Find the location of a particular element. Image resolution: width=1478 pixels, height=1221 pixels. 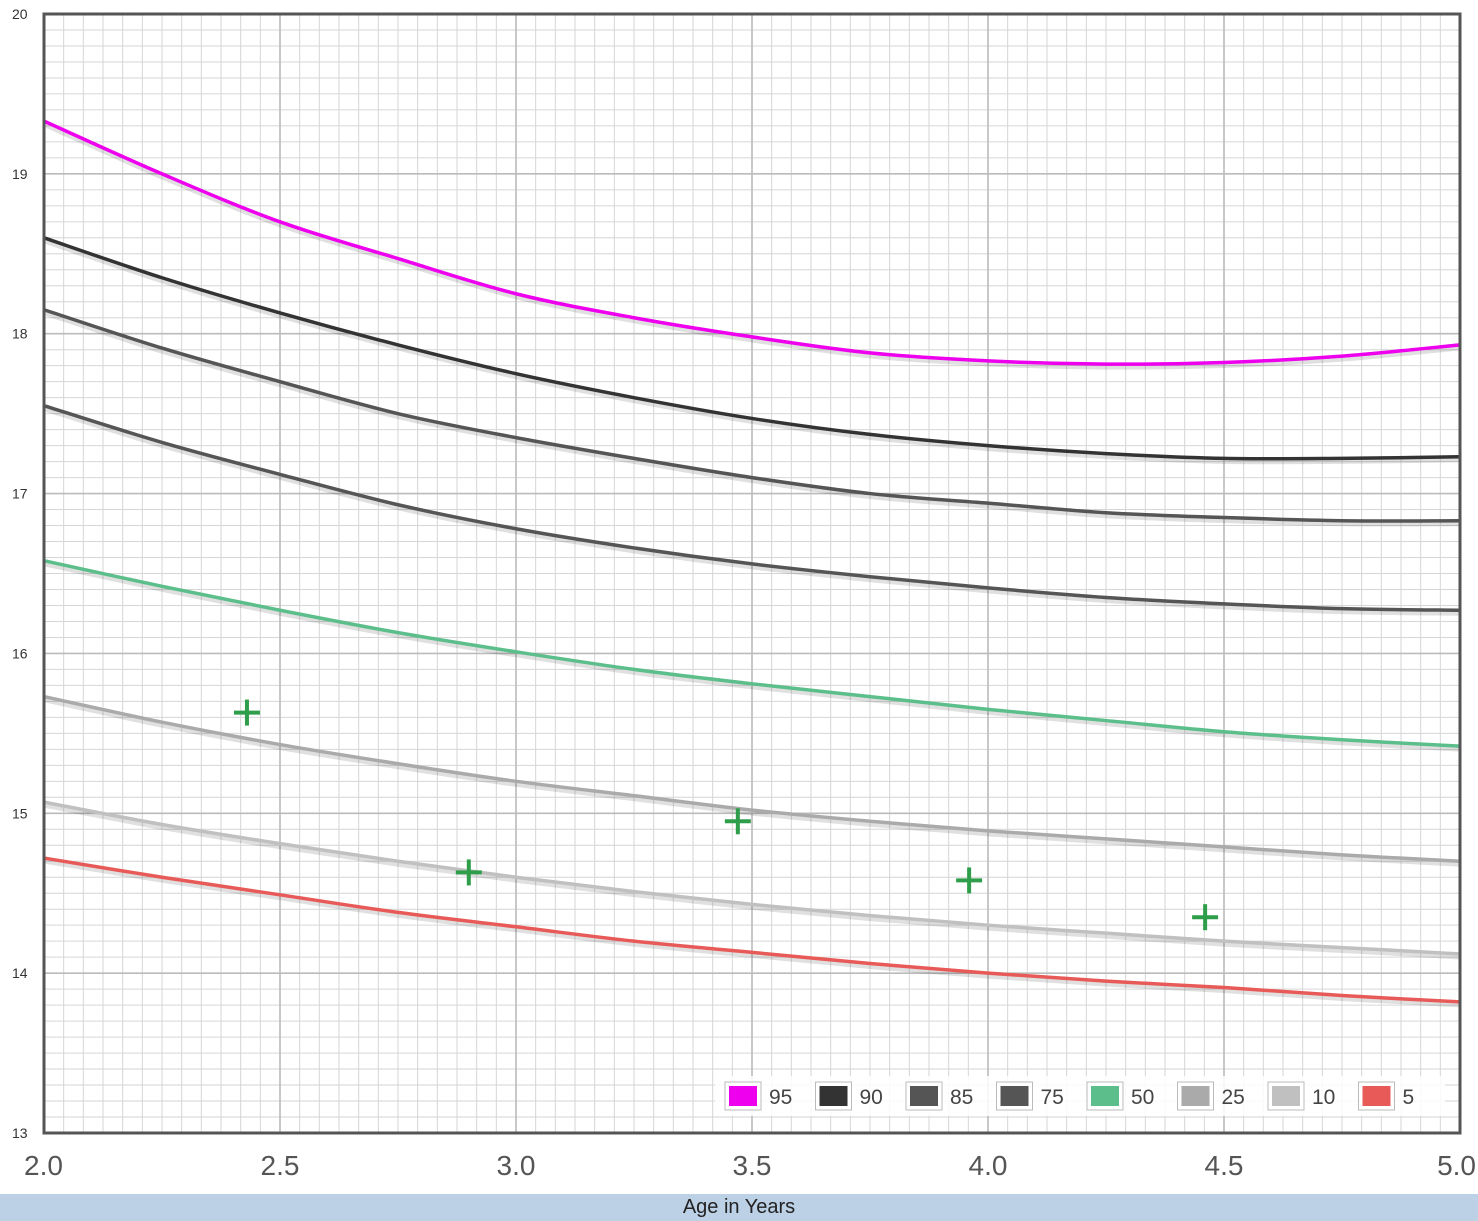

x-tick-label: 4.5 is located at coordinates (1224, 1165).